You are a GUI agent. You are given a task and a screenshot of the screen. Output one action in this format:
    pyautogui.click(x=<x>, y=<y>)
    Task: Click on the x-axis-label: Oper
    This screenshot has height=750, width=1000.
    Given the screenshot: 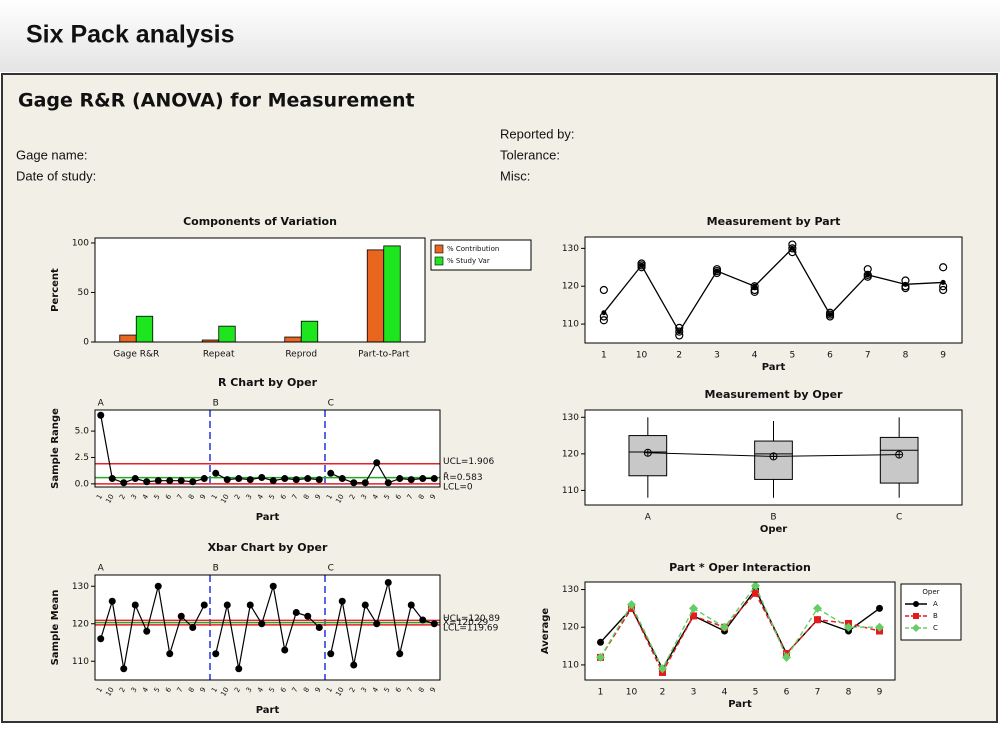 What is the action you would take?
    pyautogui.click(x=773, y=529)
    